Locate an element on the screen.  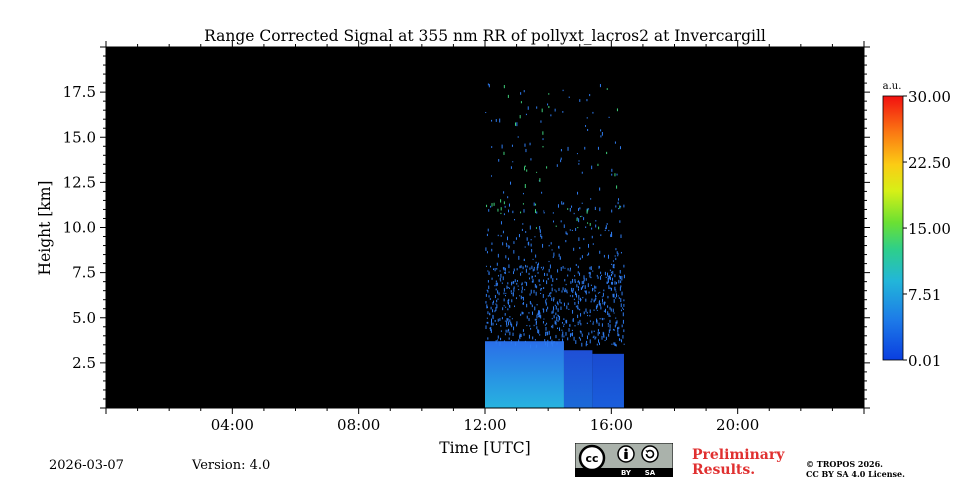
y-axis-label: Height [km] is located at coordinates (45, 228).